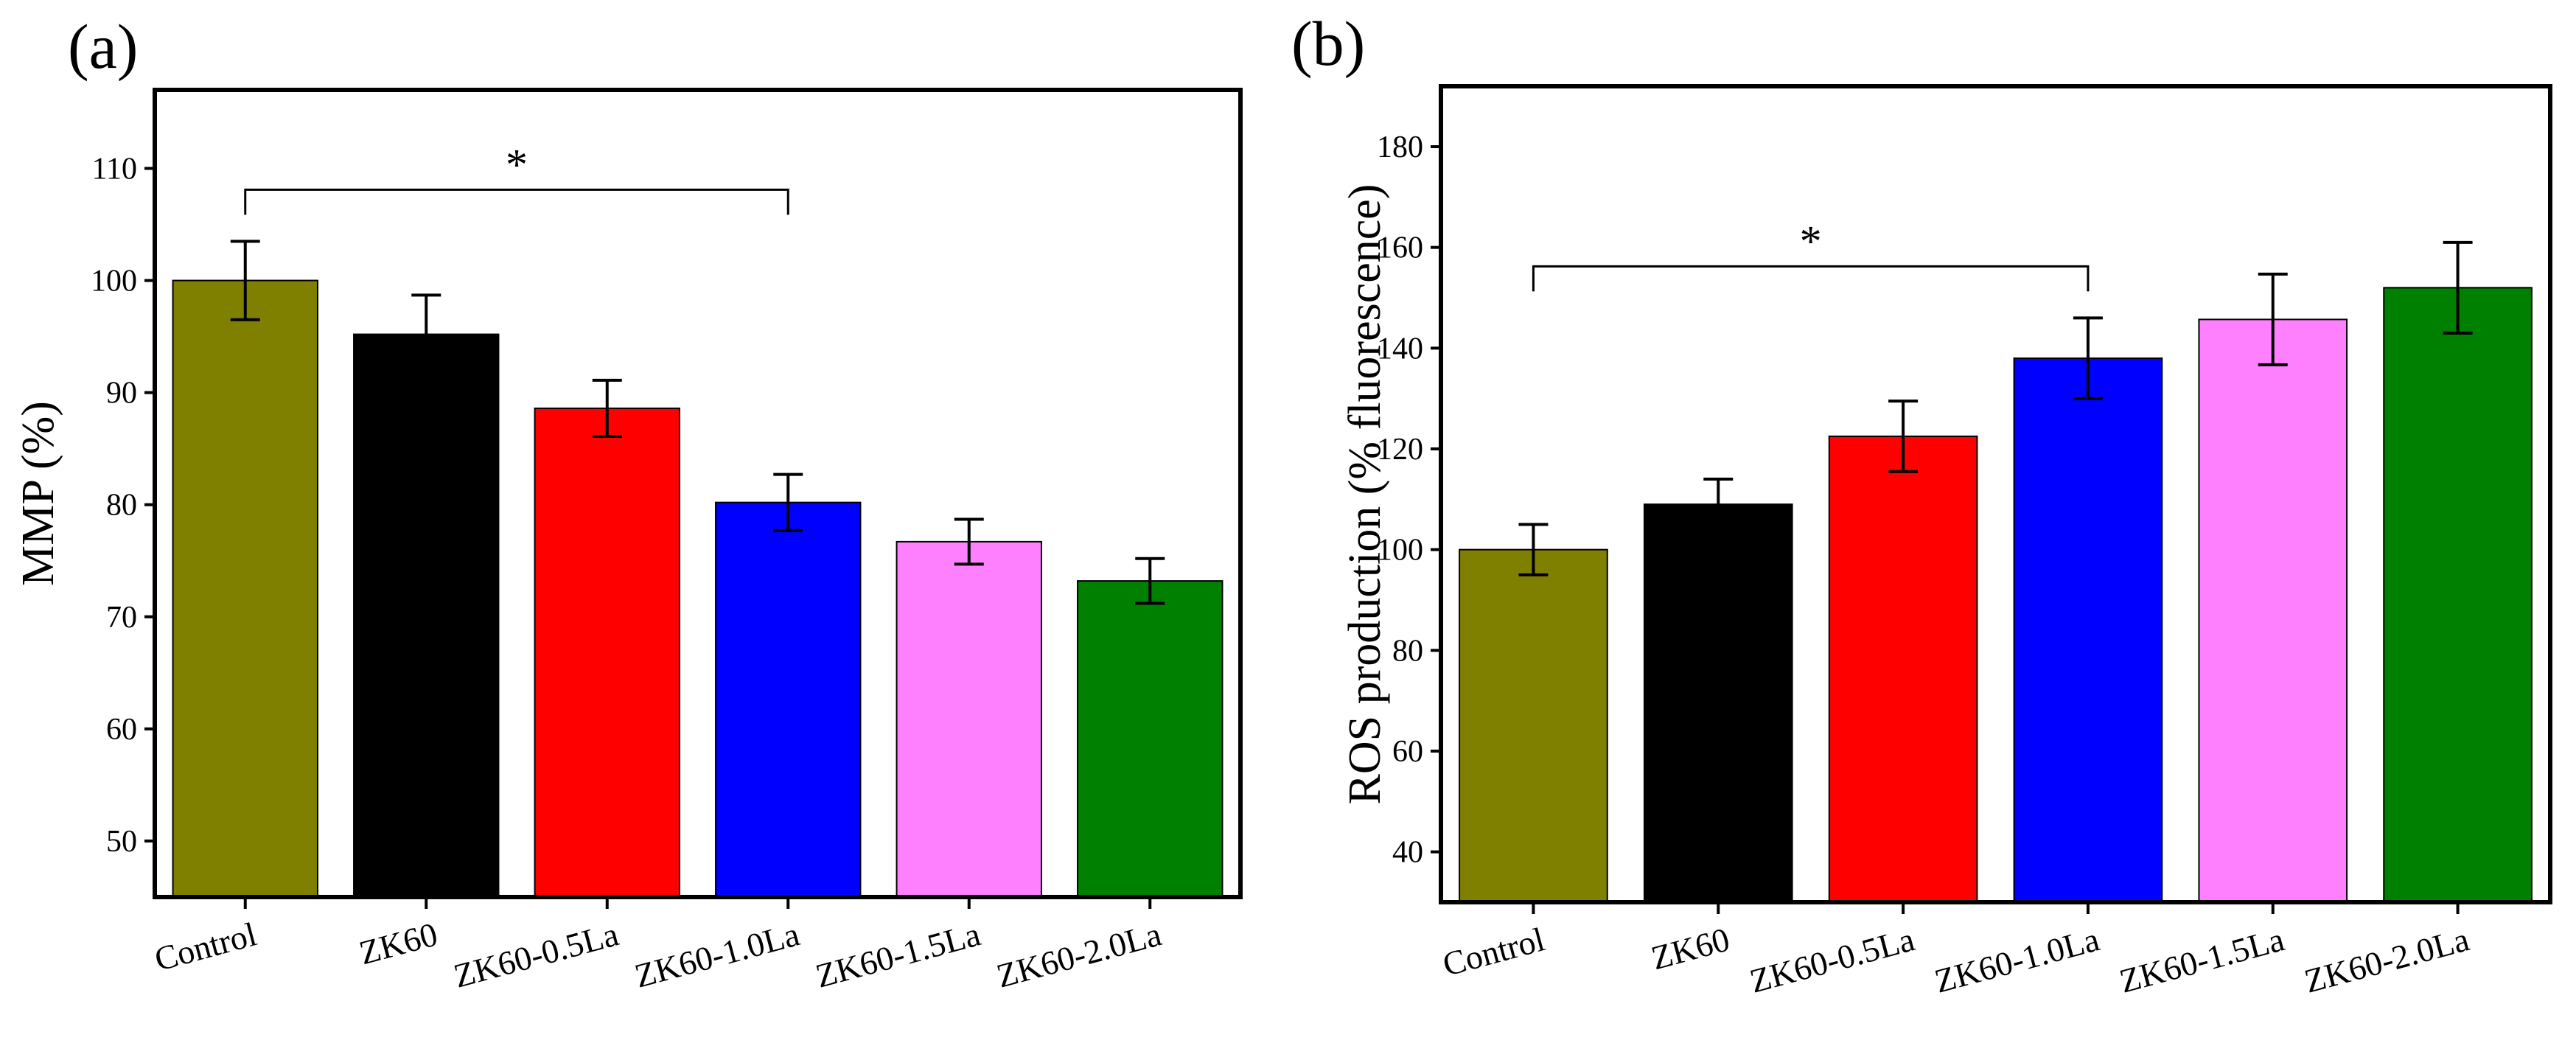 The height and width of the screenshot is (1057, 2576). Describe the element at coordinates (2386, 960) in the screenshot. I see `chart-b-xtick-label-5: ZK60-2.0La` at that location.